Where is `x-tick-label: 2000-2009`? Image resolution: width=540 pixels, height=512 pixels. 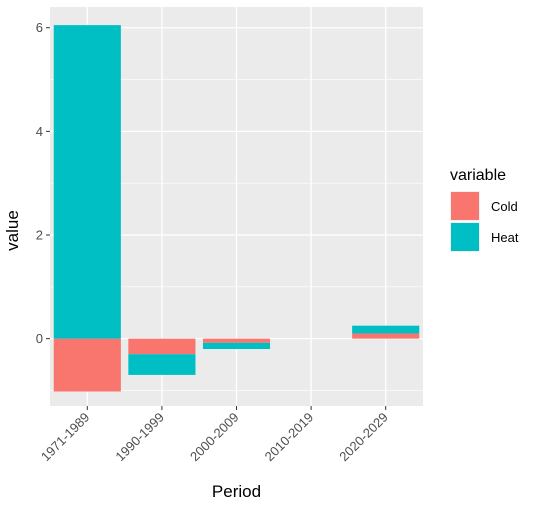 x-tick-label: 2000-2009 is located at coordinates (214, 437).